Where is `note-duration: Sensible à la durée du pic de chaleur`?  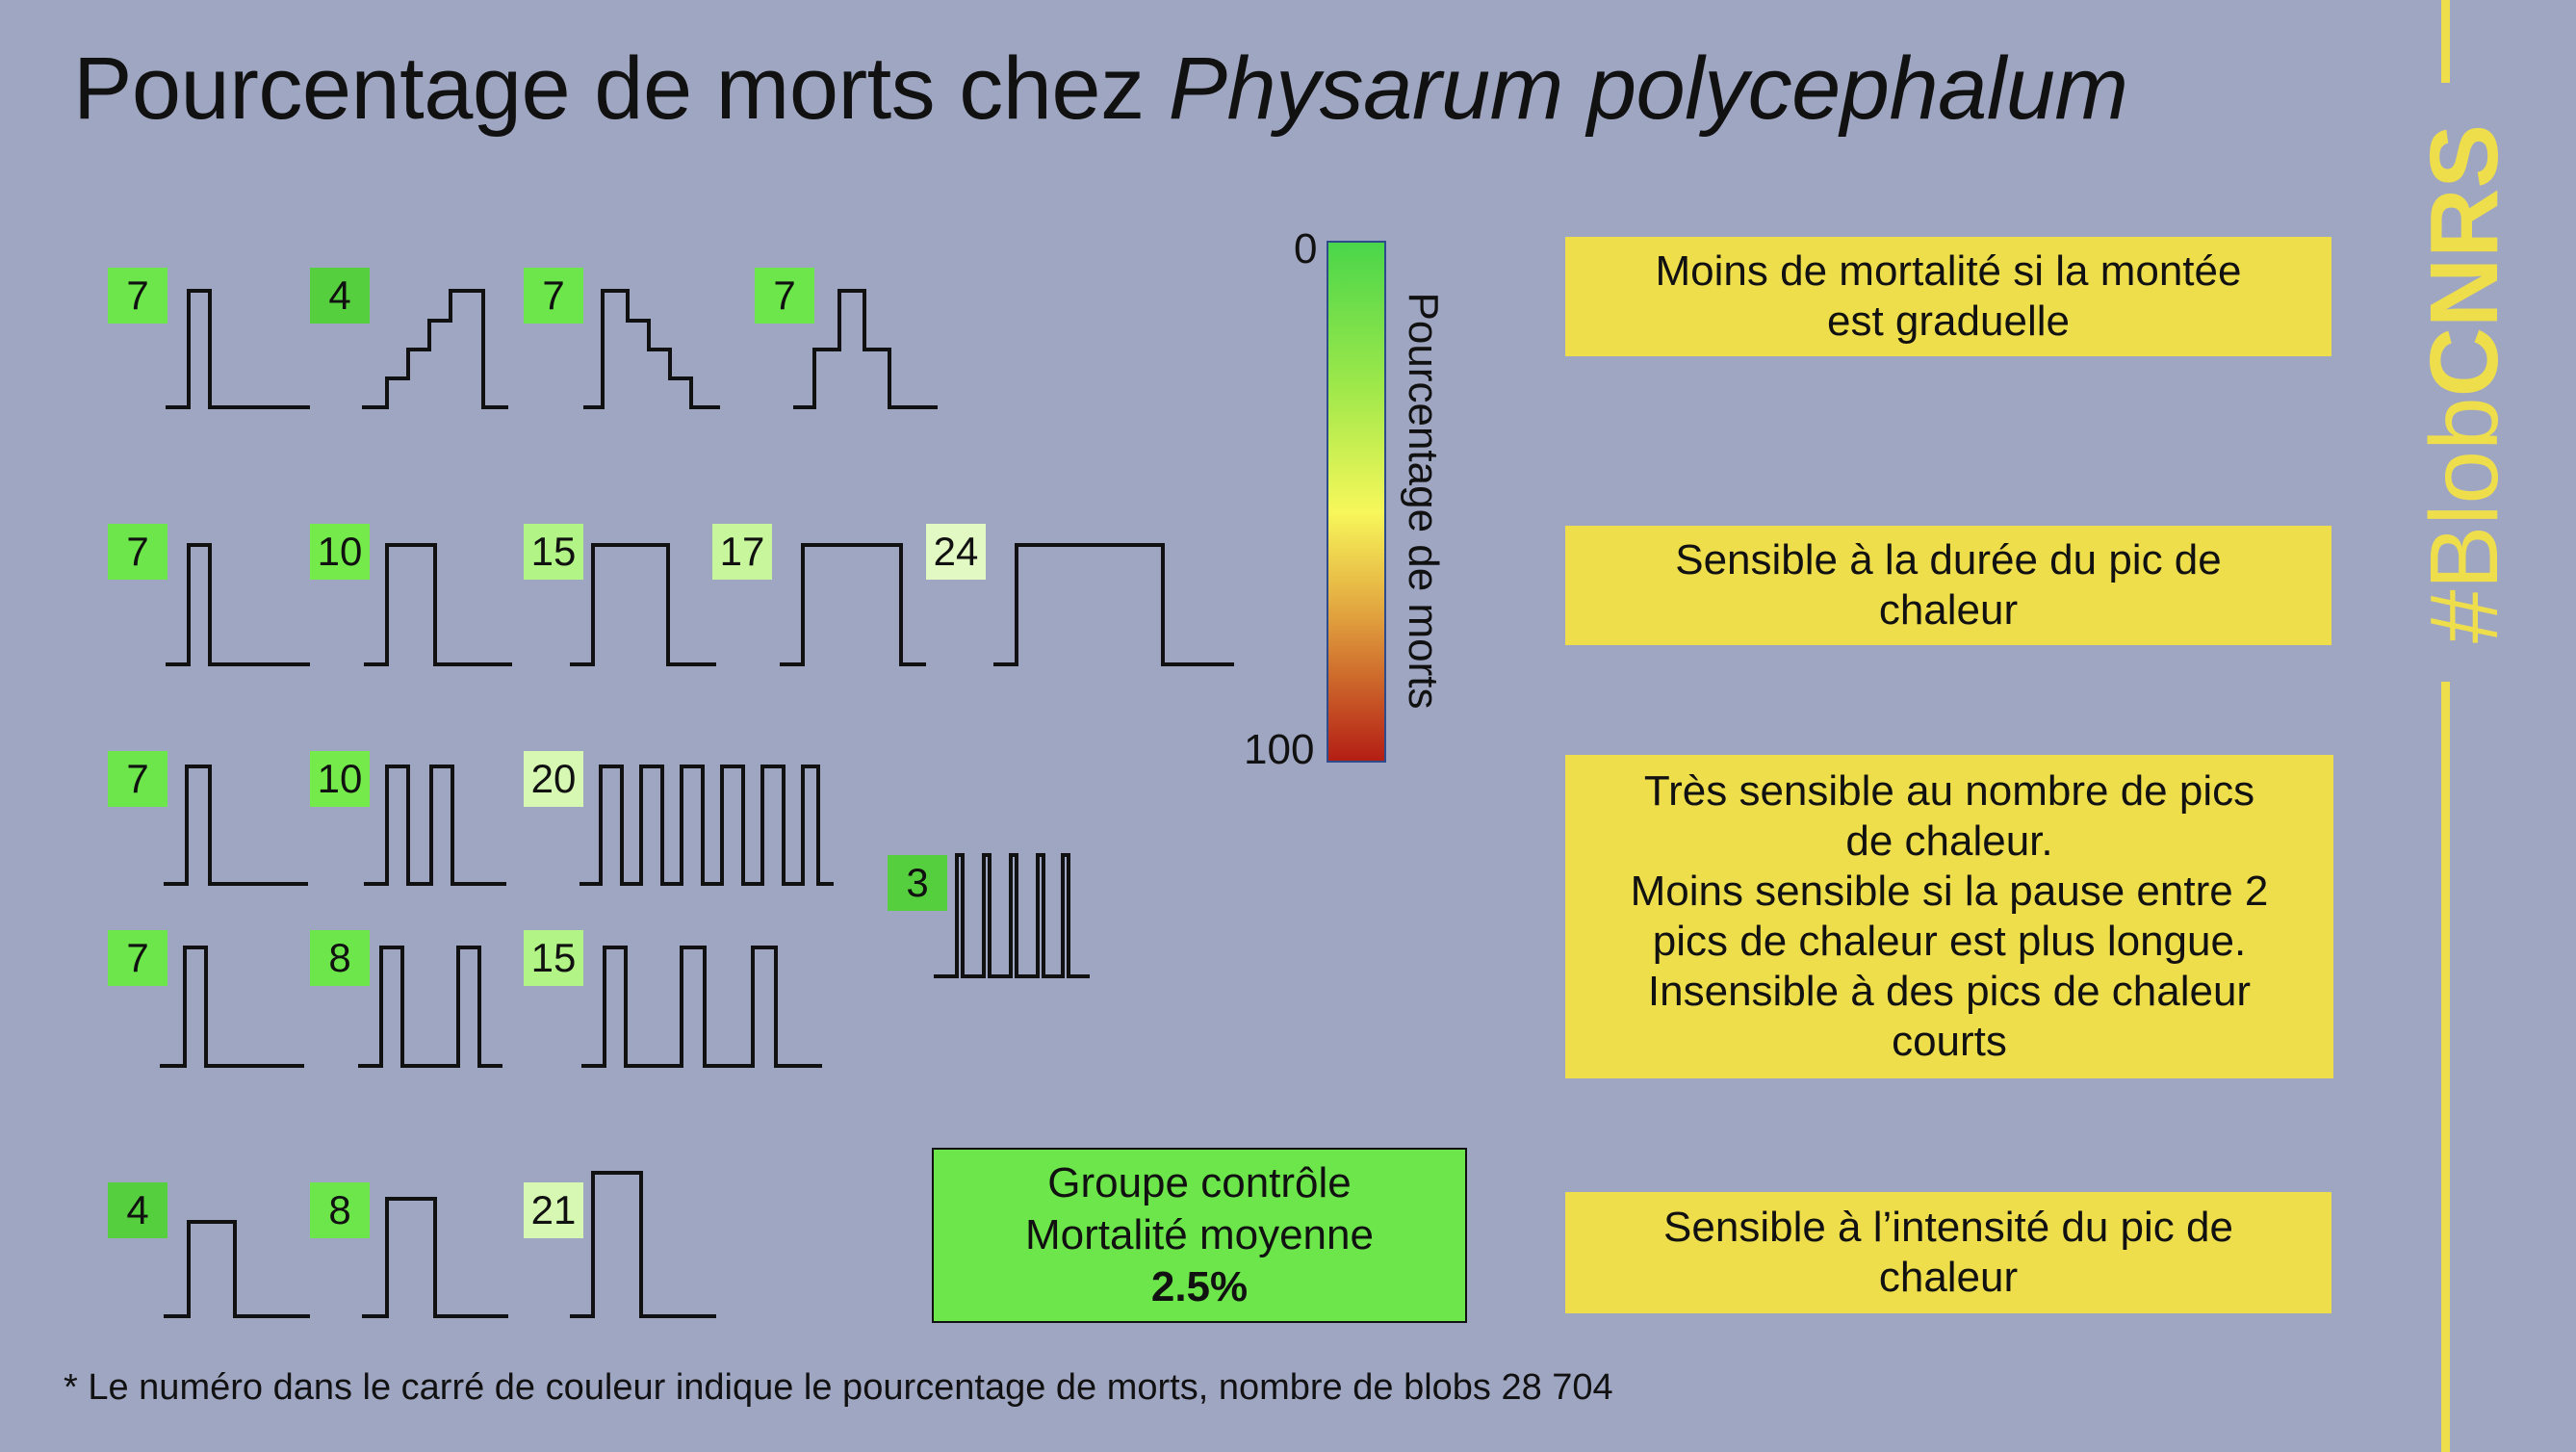 note-duration: Sensible à la durée du pic de chaleur is located at coordinates (1948, 585).